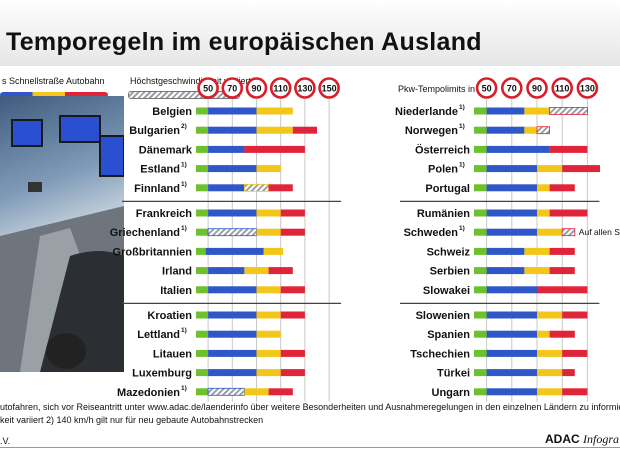 The height and width of the screenshot is (462, 620). What do you see at coordinates (166, 150) in the screenshot?
I see `country-label: Dänemark` at bounding box center [166, 150].